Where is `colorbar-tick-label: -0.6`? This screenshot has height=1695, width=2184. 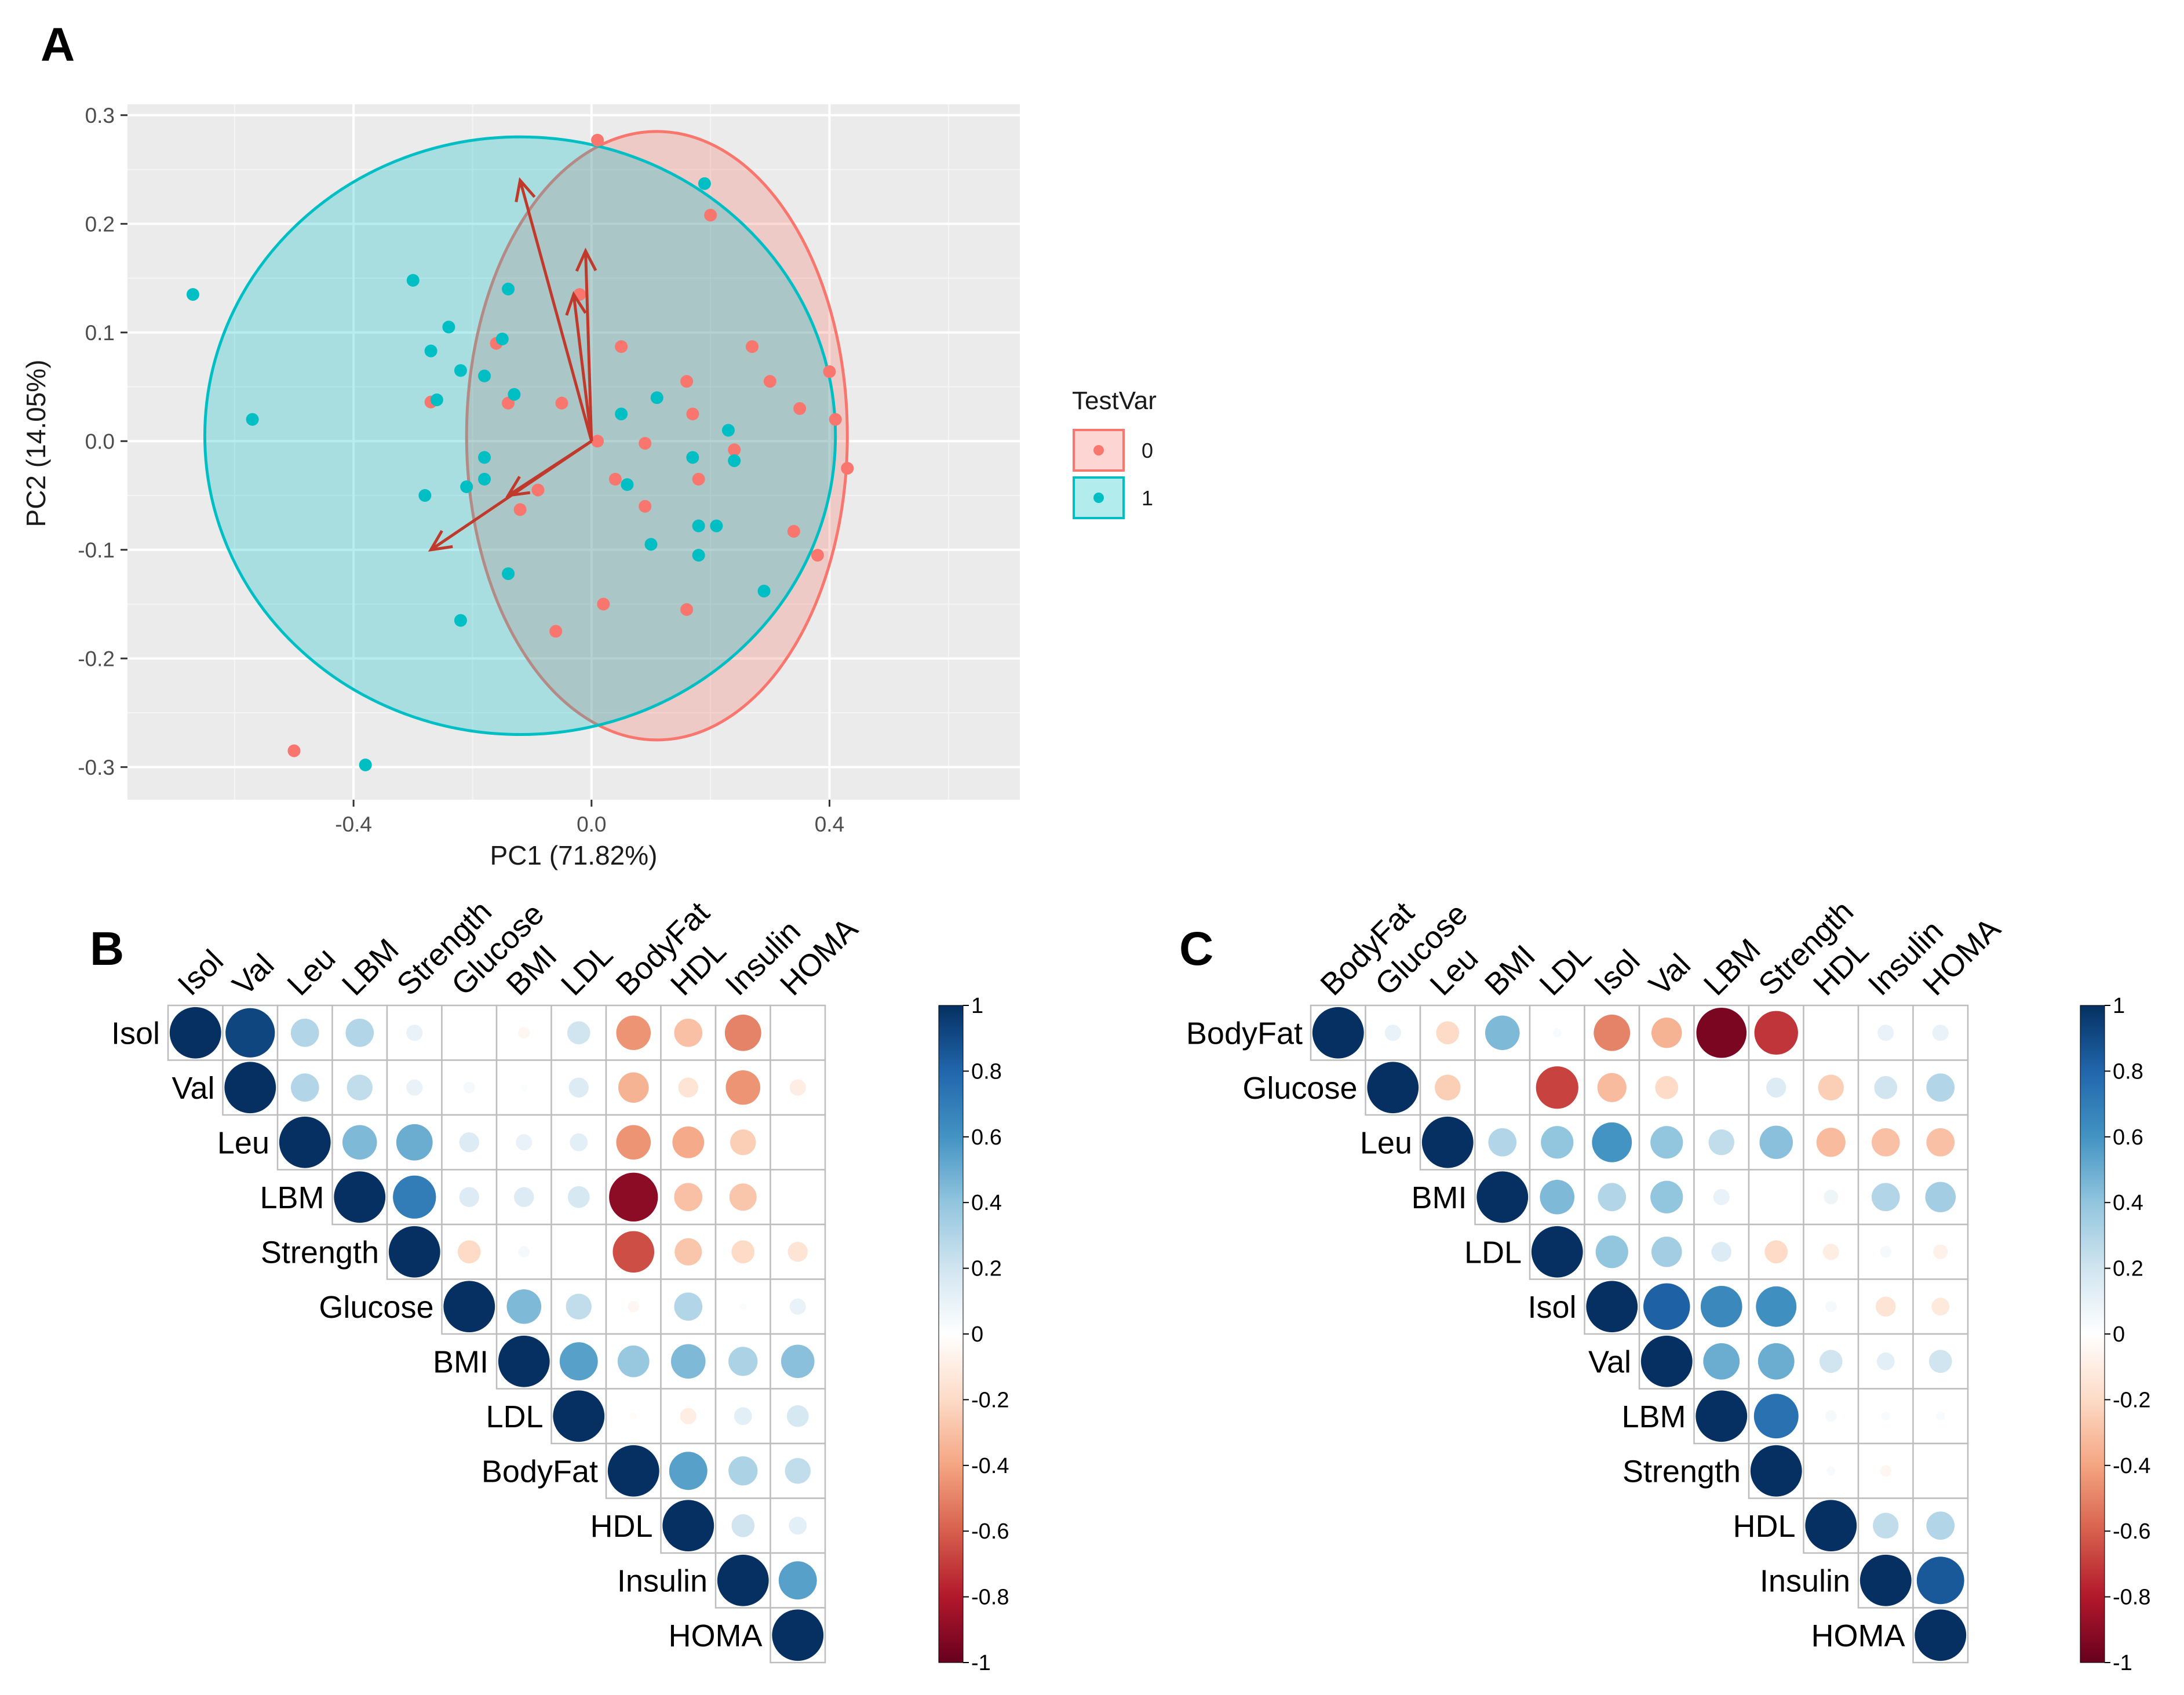 colorbar-tick-label: -0.6 is located at coordinates (990, 1532).